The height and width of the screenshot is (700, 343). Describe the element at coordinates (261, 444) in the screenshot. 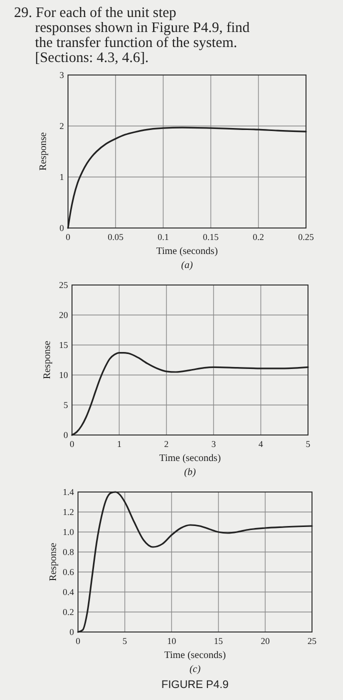

I see `x-tick-label: 4` at that location.